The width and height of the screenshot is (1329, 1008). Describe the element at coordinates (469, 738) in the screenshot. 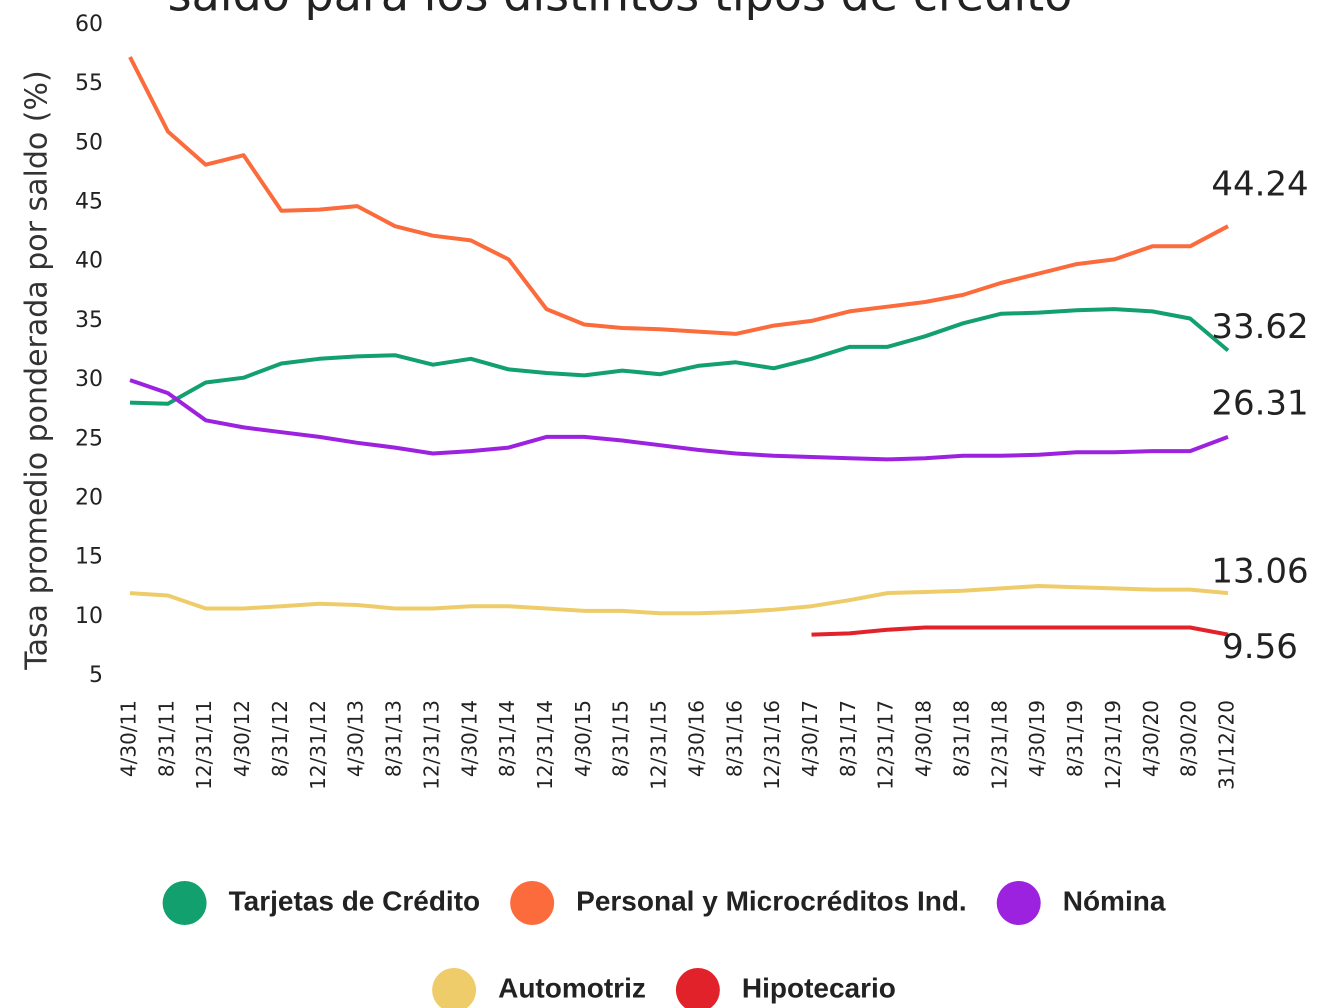

I see `x-tick-label: 4/30/14` at that location.